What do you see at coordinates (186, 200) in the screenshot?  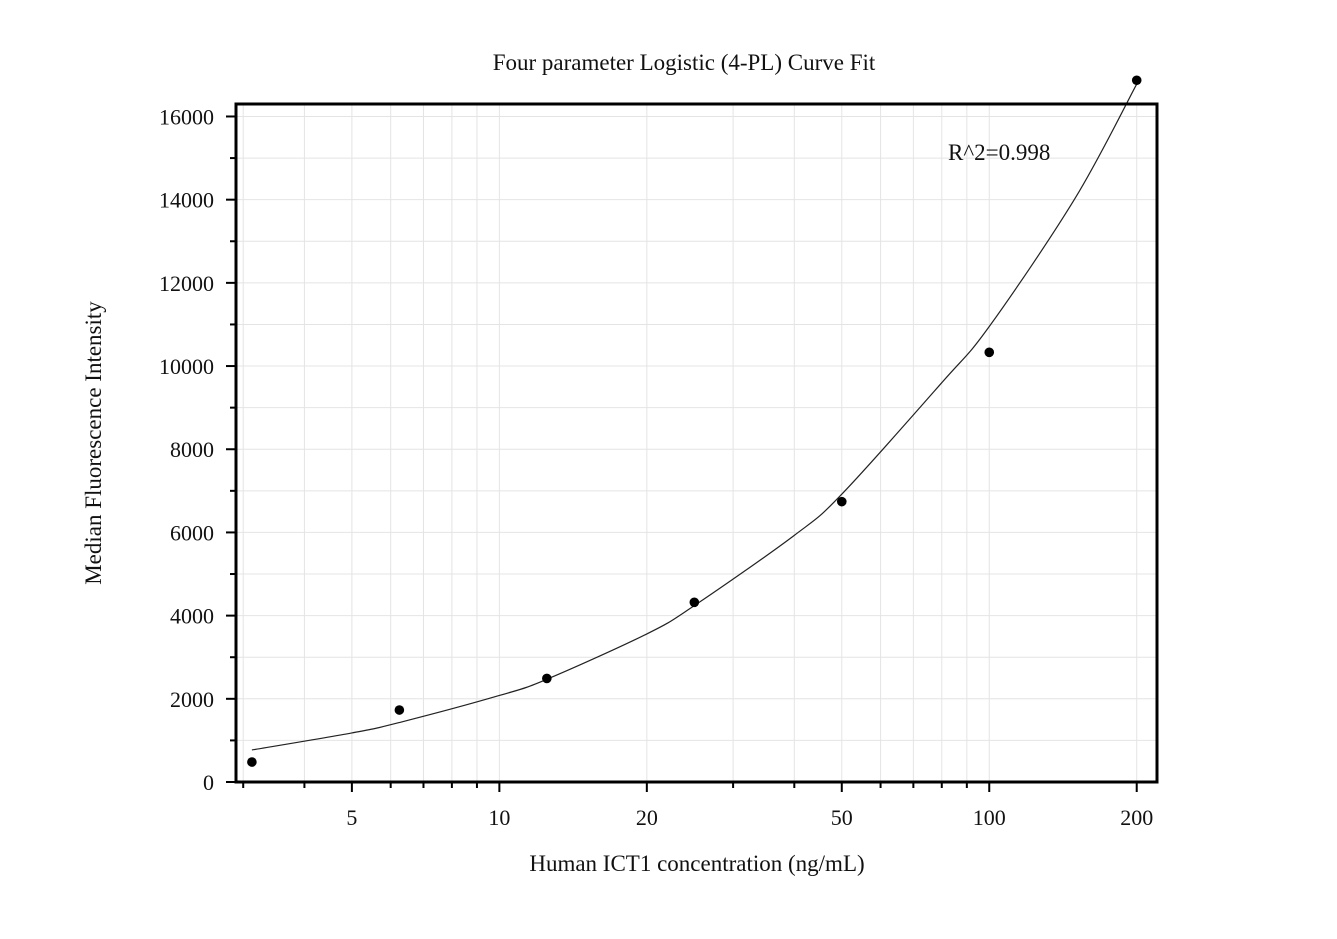 I see `y-tick-label: 14000` at bounding box center [186, 200].